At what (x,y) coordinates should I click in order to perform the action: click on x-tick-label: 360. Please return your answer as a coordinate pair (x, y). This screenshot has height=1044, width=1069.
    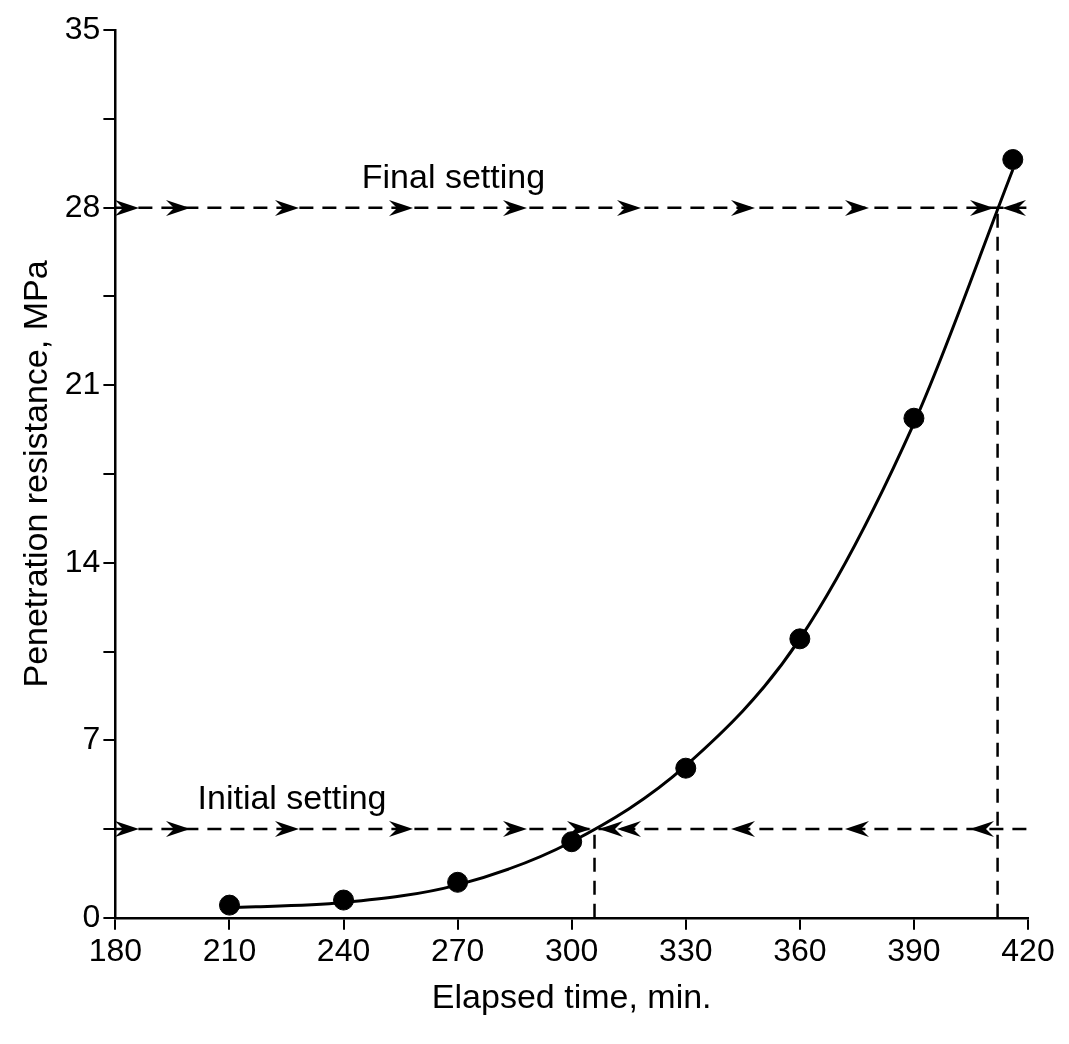
    Looking at the image, I should click on (800, 949).